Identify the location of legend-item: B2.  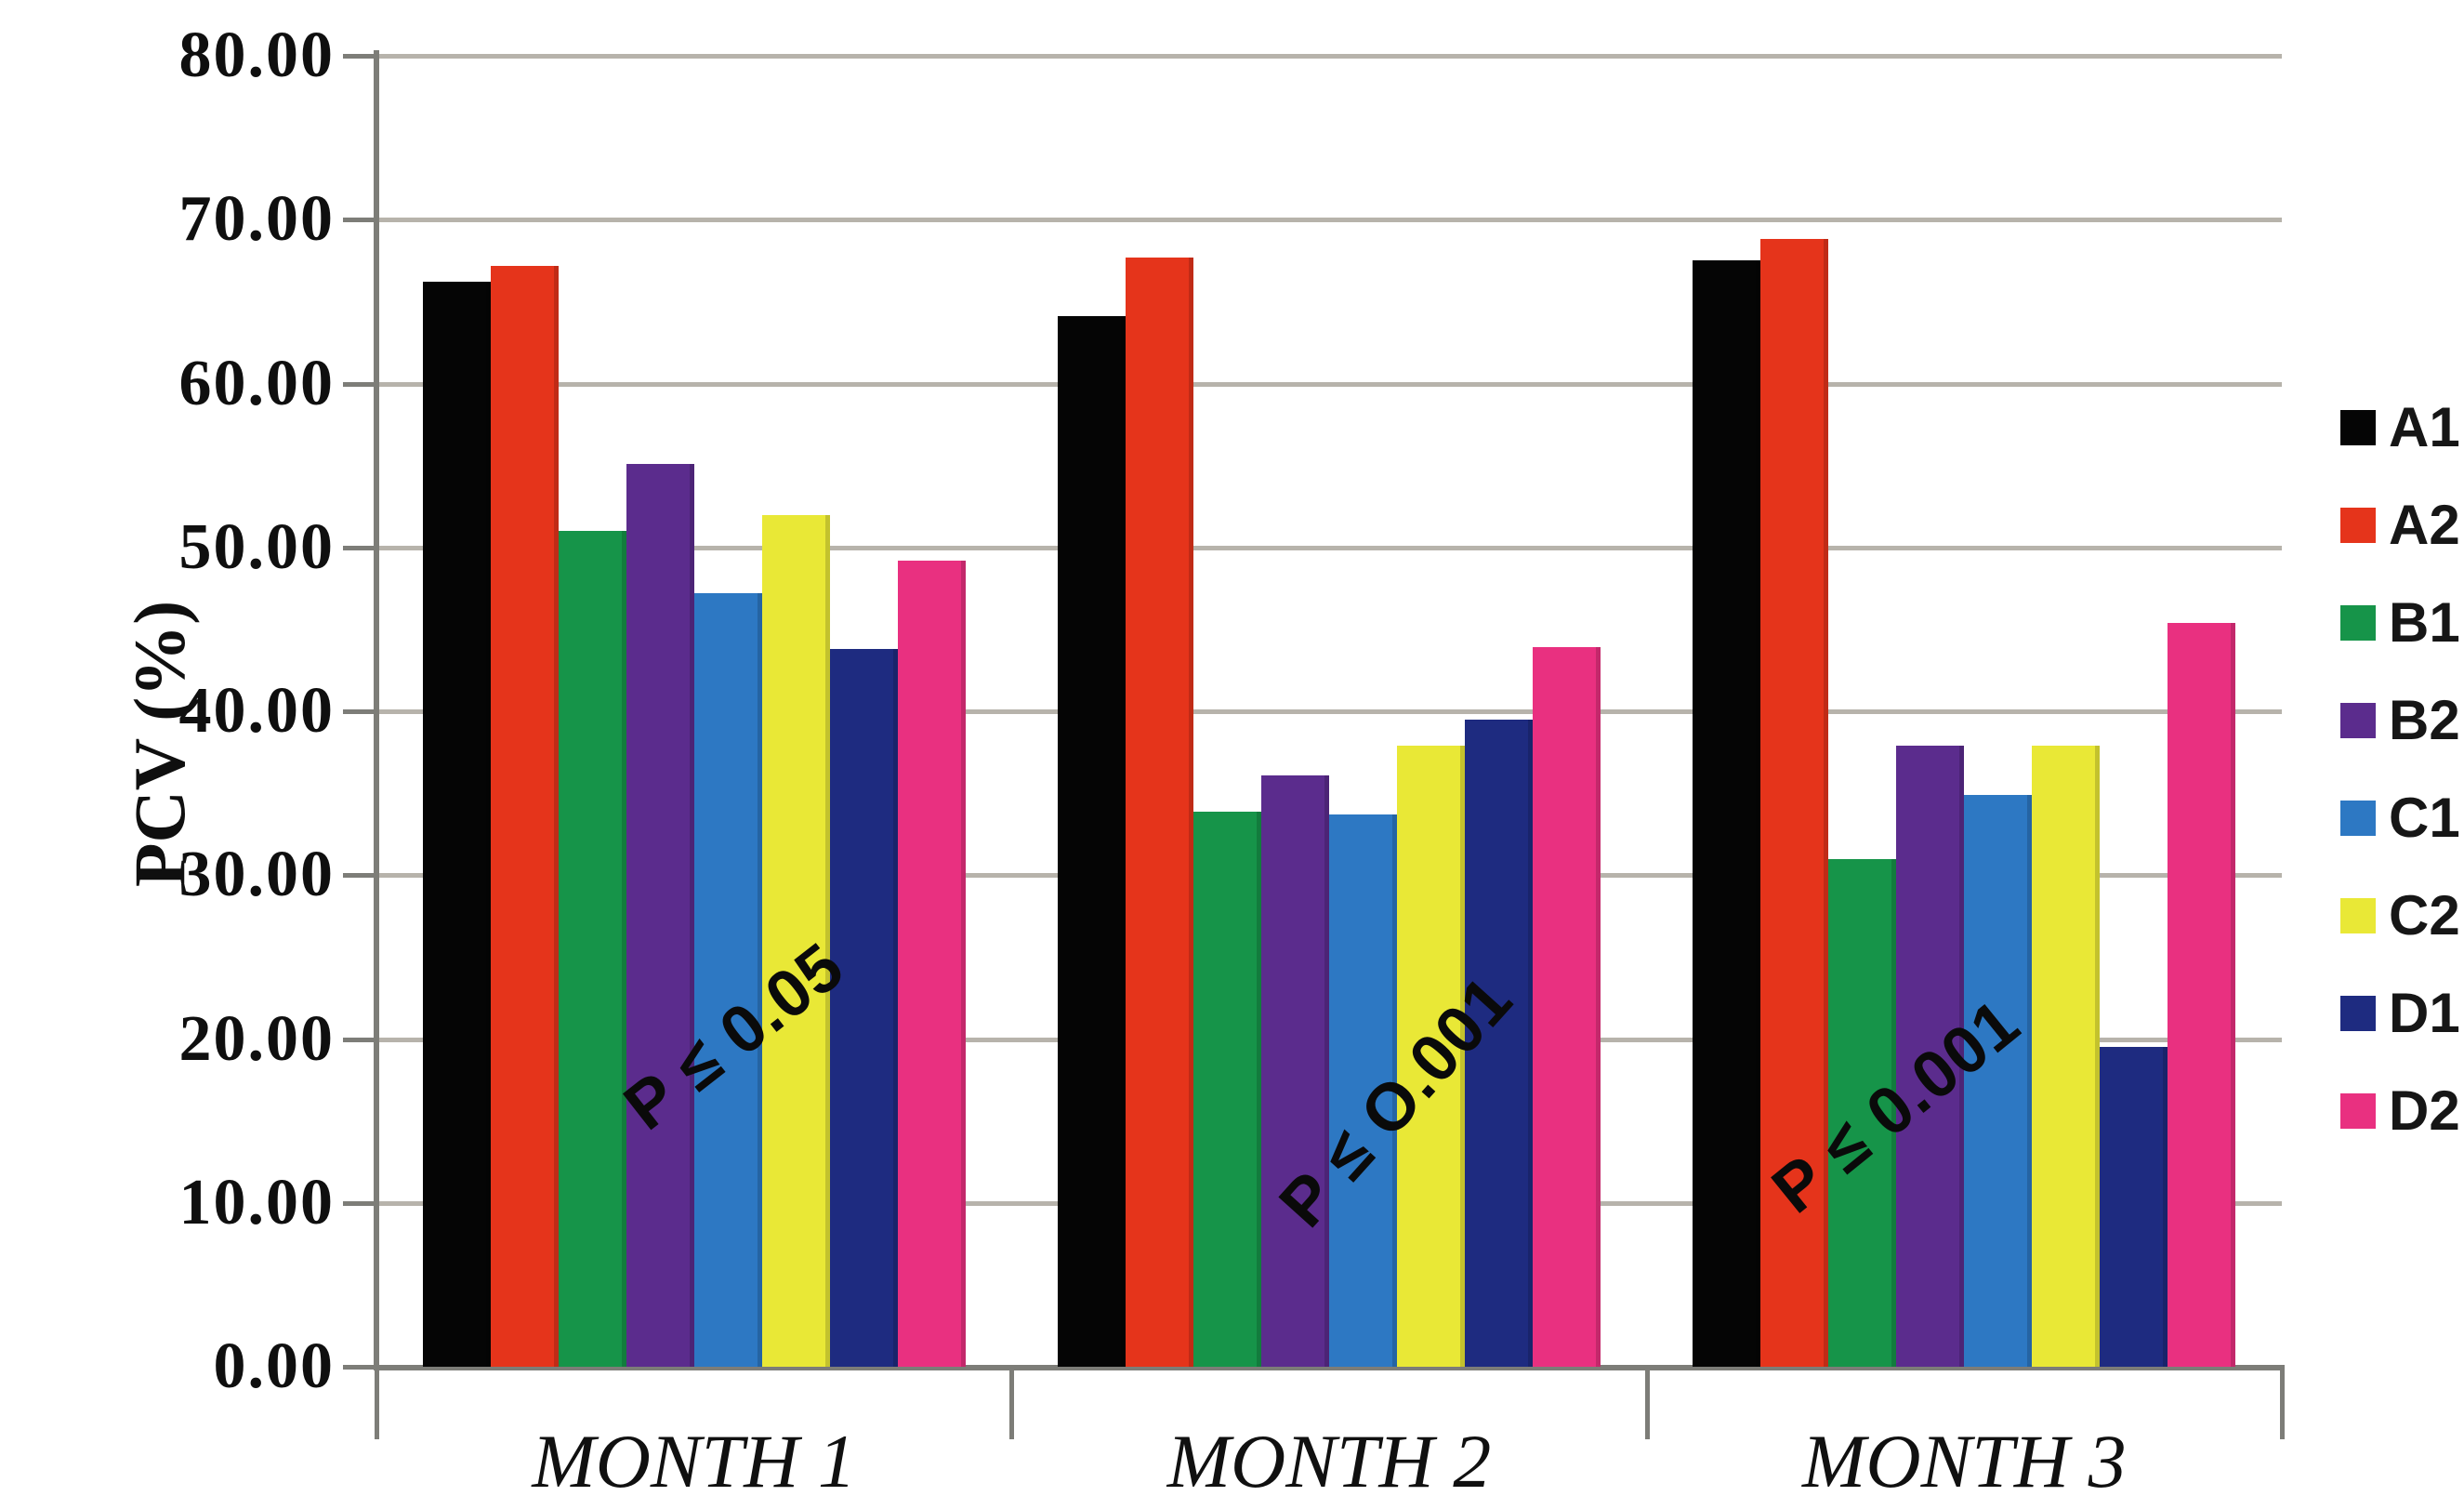
(2400, 720).